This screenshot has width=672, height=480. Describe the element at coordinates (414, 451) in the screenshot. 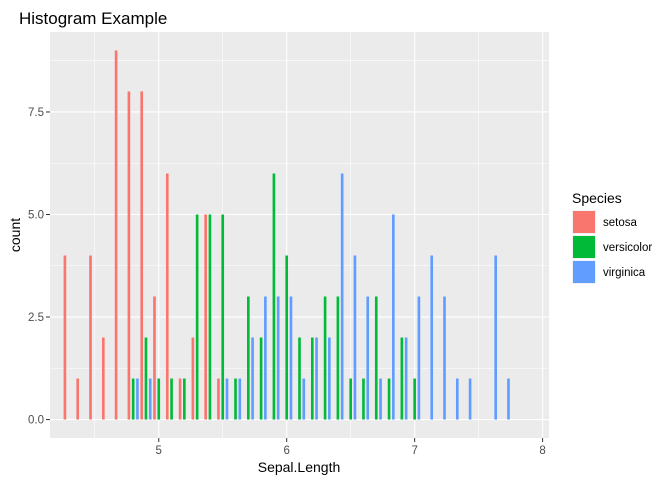

I see `x-tick-label: 7` at that location.